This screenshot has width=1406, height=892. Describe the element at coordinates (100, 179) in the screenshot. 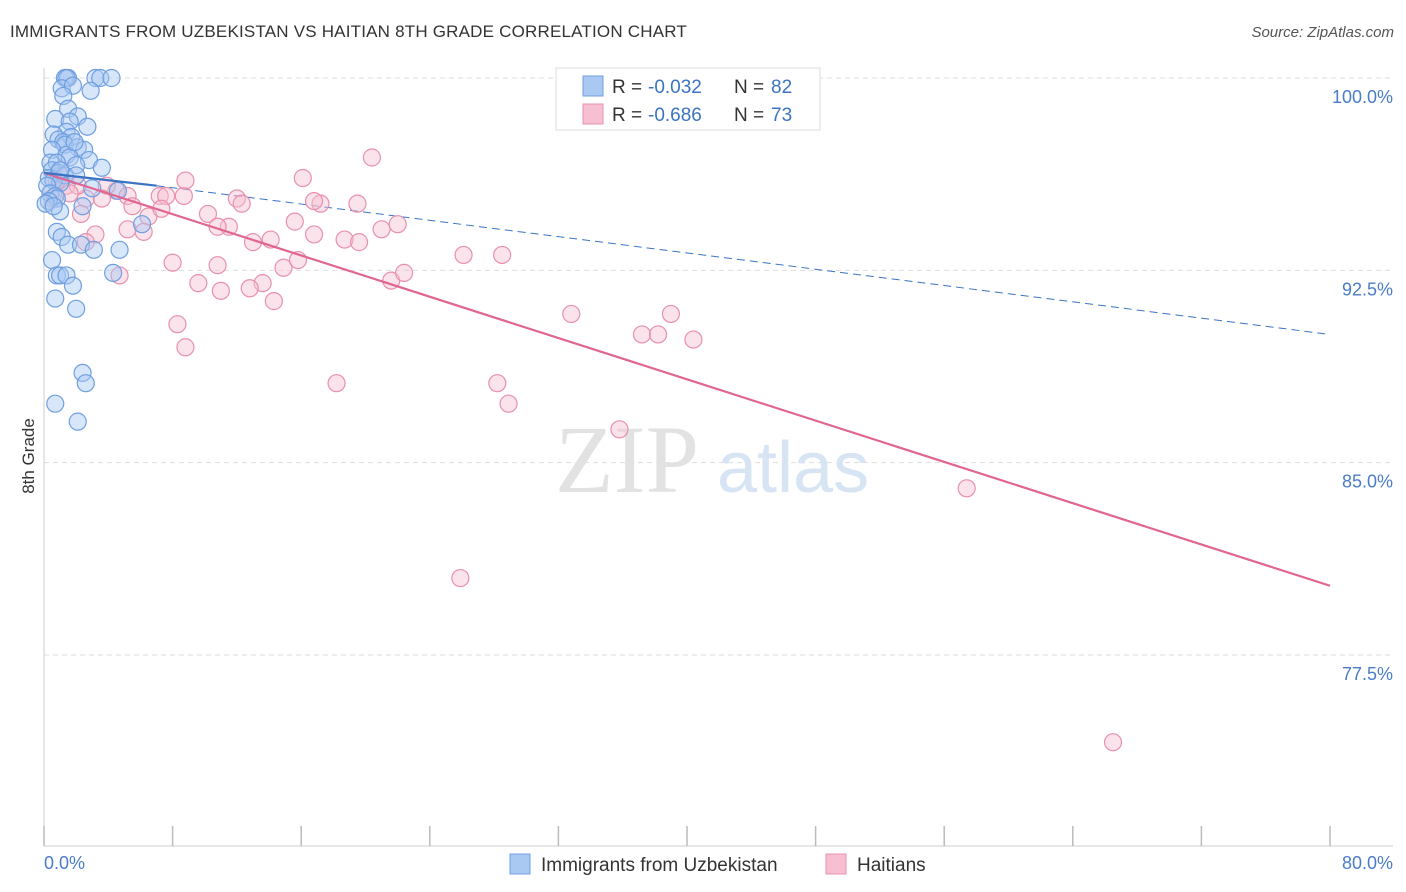

I see `trend-line-uzbekistan` at that location.